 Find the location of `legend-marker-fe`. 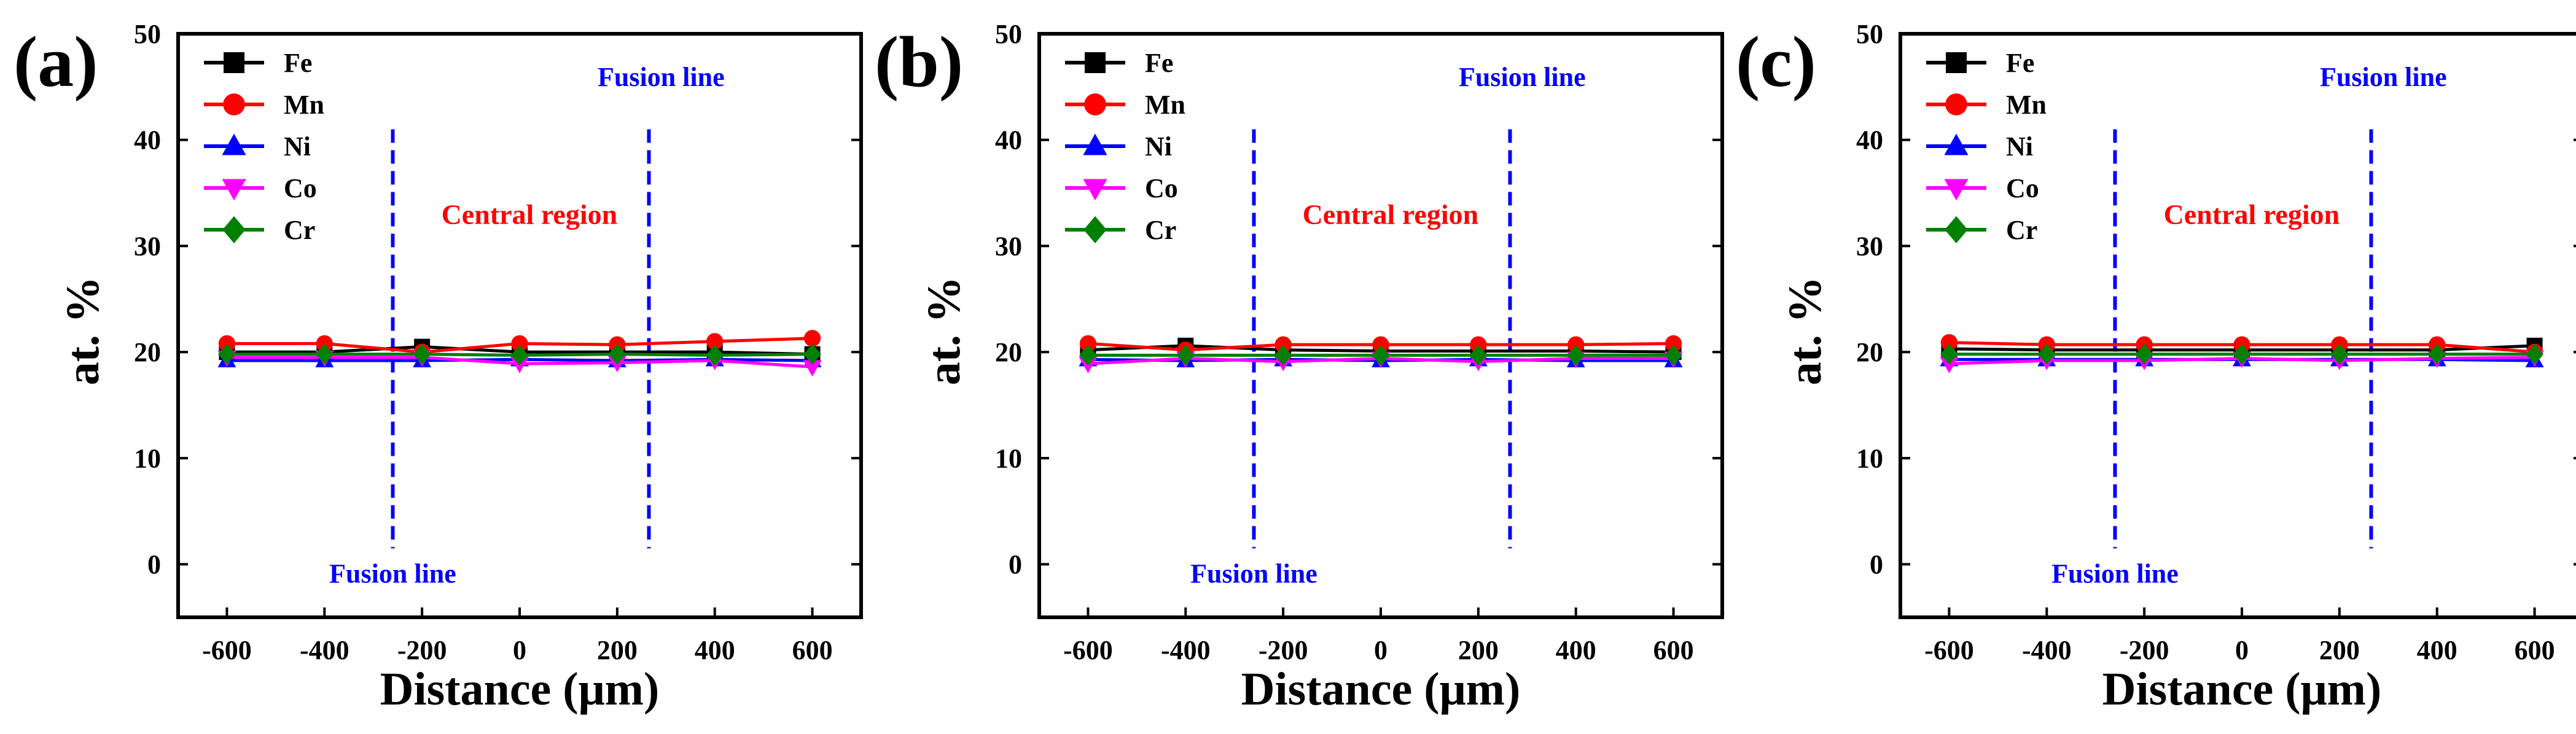

legend-marker-fe is located at coordinates (1095, 62).